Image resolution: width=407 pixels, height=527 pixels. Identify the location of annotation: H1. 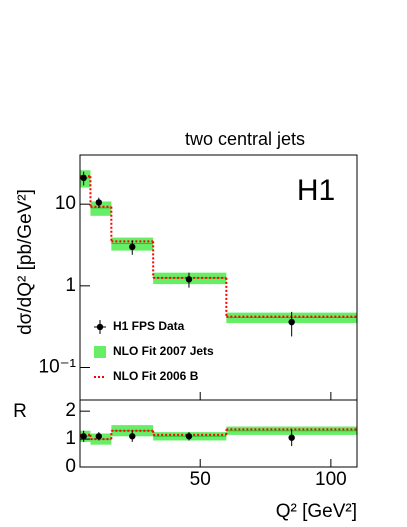
(316, 190).